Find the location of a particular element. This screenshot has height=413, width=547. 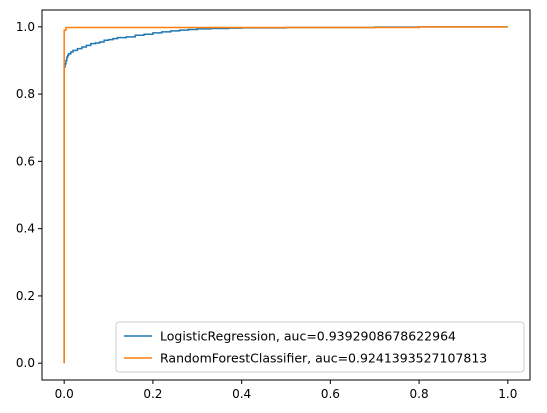

x-tick-label: 0.8 is located at coordinates (419, 394).